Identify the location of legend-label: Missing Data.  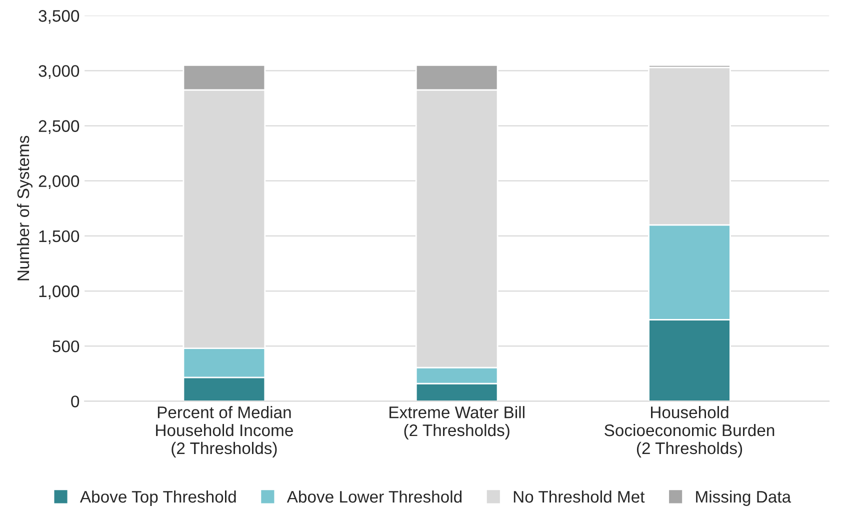
(744, 498).